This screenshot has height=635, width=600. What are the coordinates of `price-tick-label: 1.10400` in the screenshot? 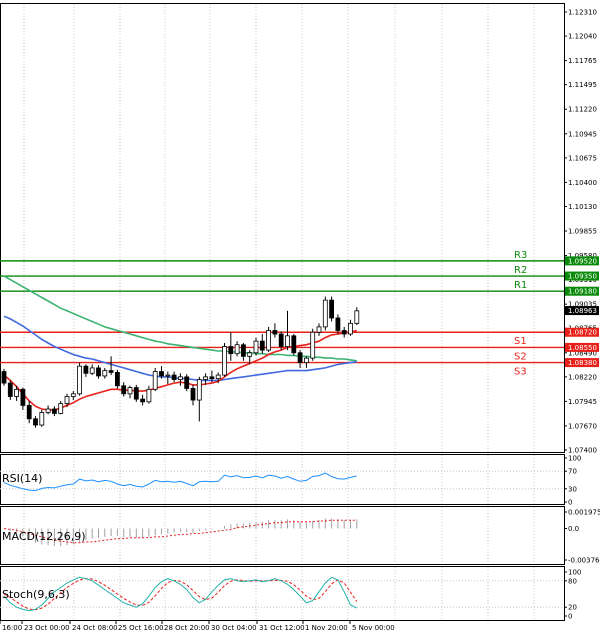 It's located at (582, 183).